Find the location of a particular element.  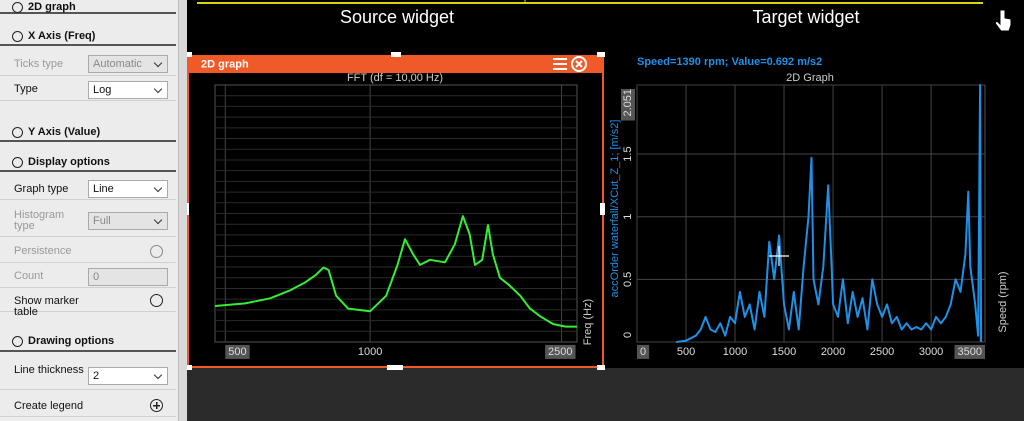

chart-title: FFT (df = 10,00 Hz) is located at coordinates (395, 78).